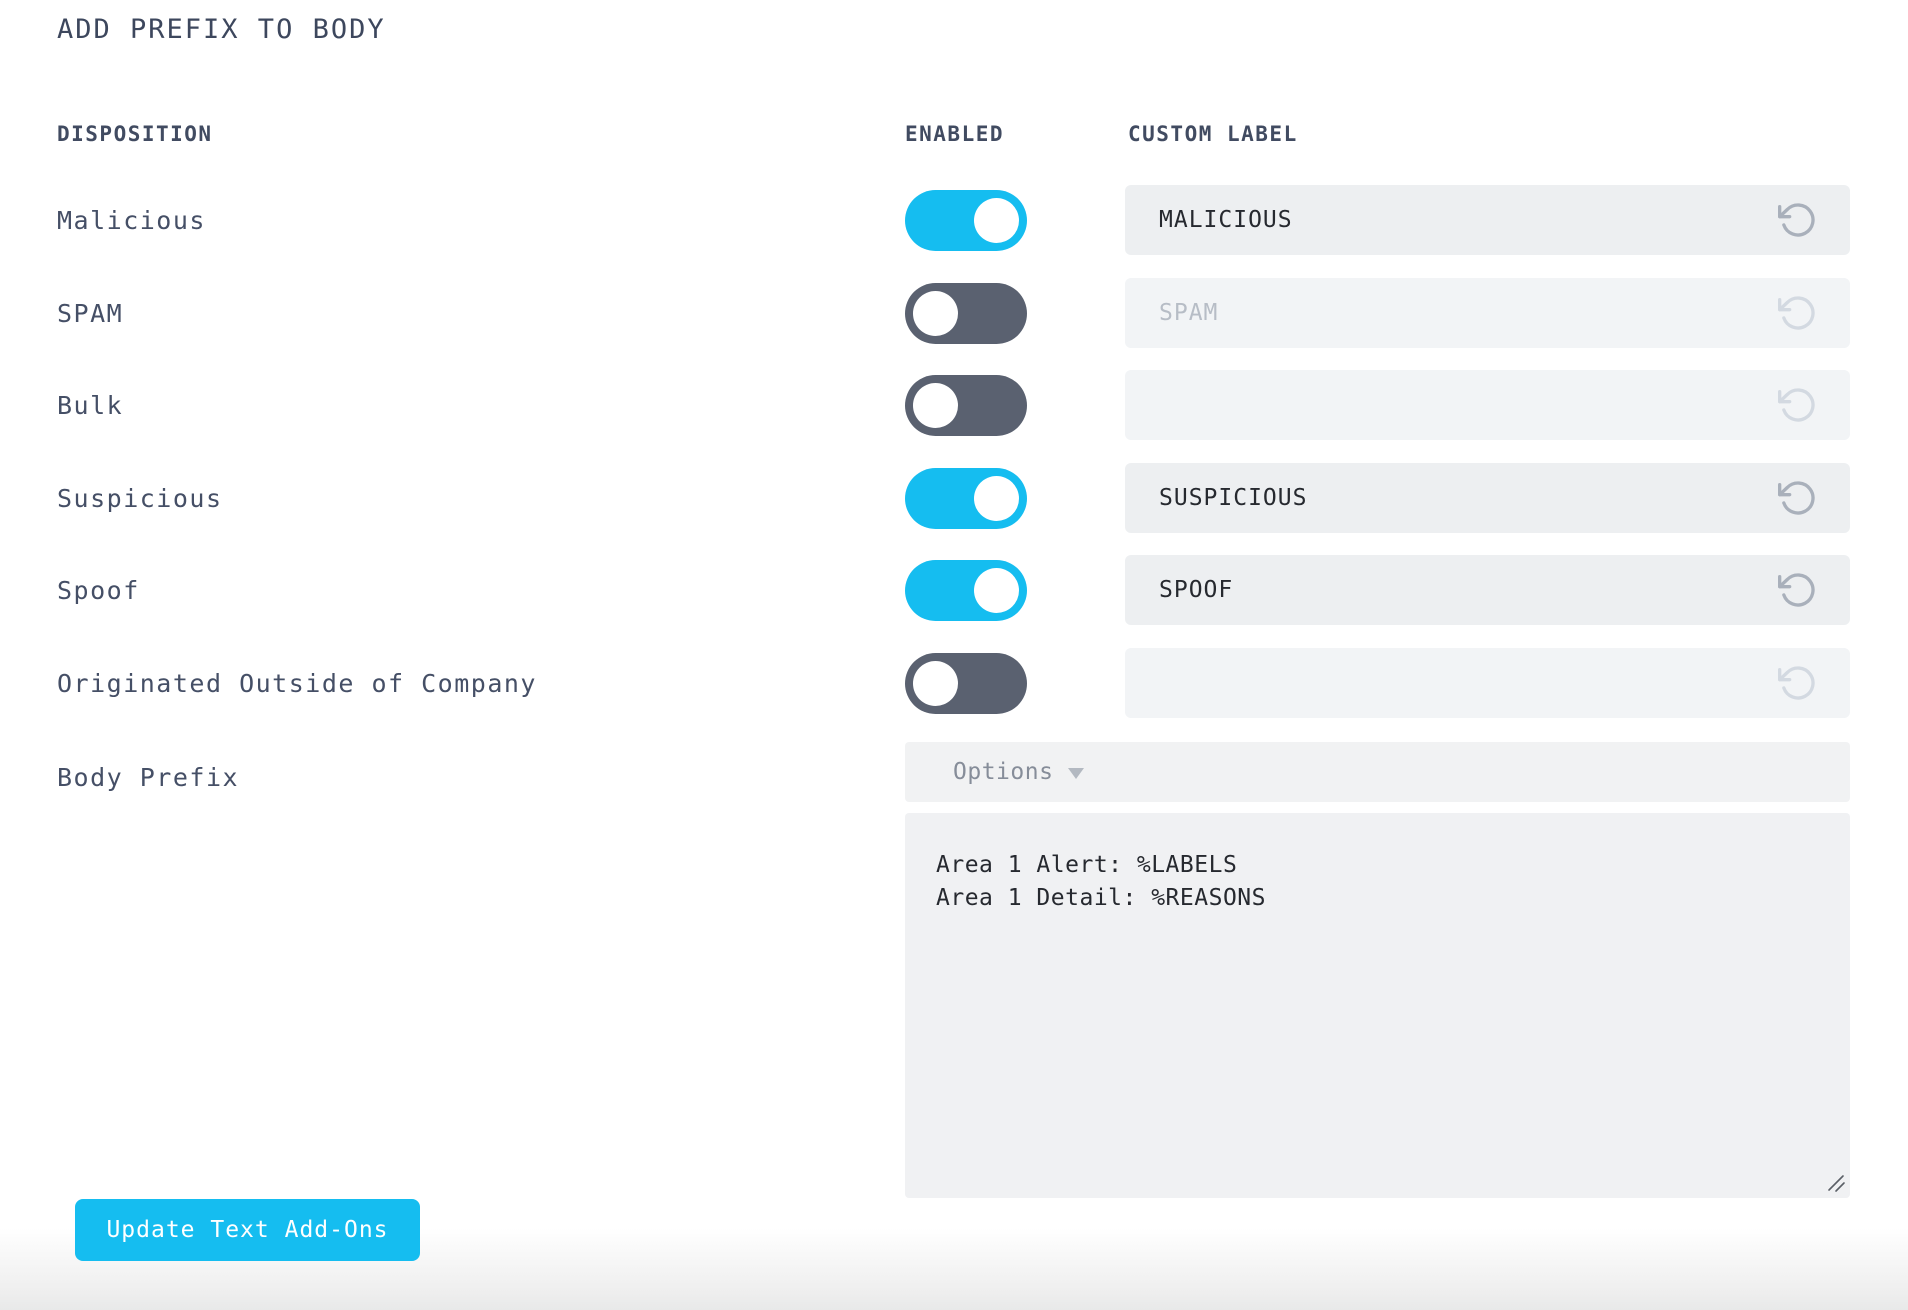 Image resolution: width=1908 pixels, height=1310 pixels. Describe the element at coordinates (966, 683) in the screenshot. I see `toggle-originated-outside` at that location.